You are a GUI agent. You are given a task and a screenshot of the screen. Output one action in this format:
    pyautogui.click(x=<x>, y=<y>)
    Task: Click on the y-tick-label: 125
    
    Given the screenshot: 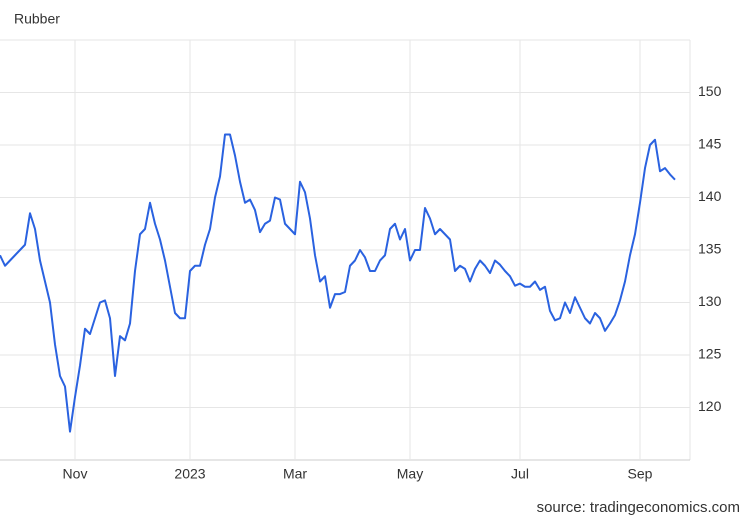 What is the action you would take?
    pyautogui.click(x=710, y=354)
    